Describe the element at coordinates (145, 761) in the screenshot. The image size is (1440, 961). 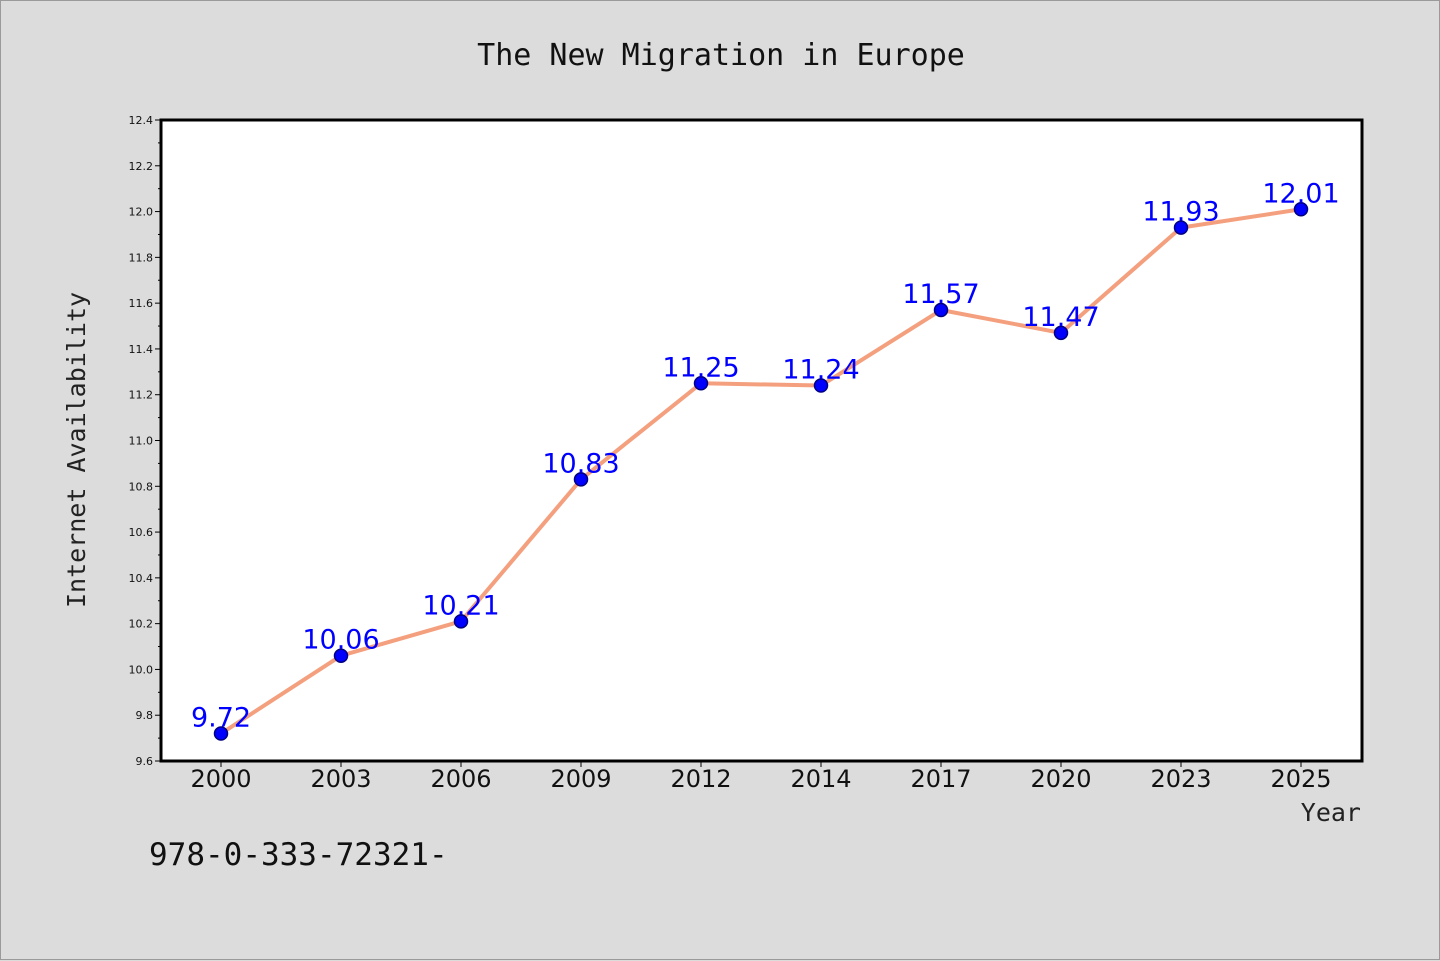
I see `y-tick-label: 9.6` at that location.